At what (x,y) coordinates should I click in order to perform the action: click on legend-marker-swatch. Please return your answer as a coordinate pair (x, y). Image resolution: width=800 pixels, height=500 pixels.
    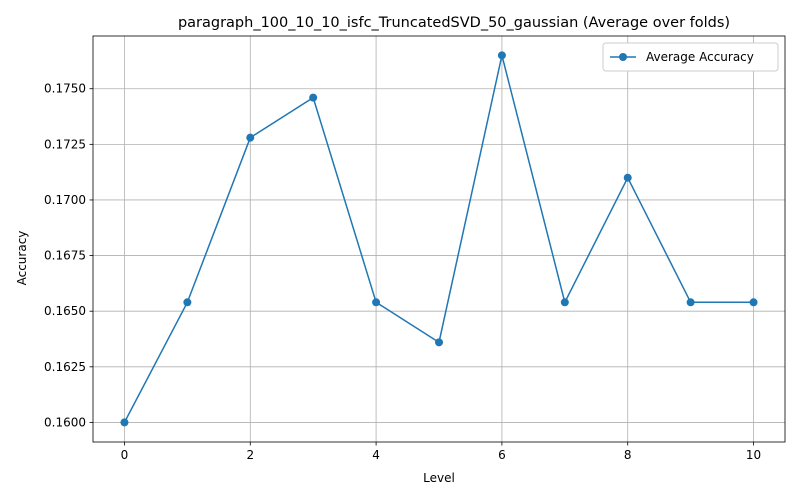
    Looking at the image, I should click on (623, 57).